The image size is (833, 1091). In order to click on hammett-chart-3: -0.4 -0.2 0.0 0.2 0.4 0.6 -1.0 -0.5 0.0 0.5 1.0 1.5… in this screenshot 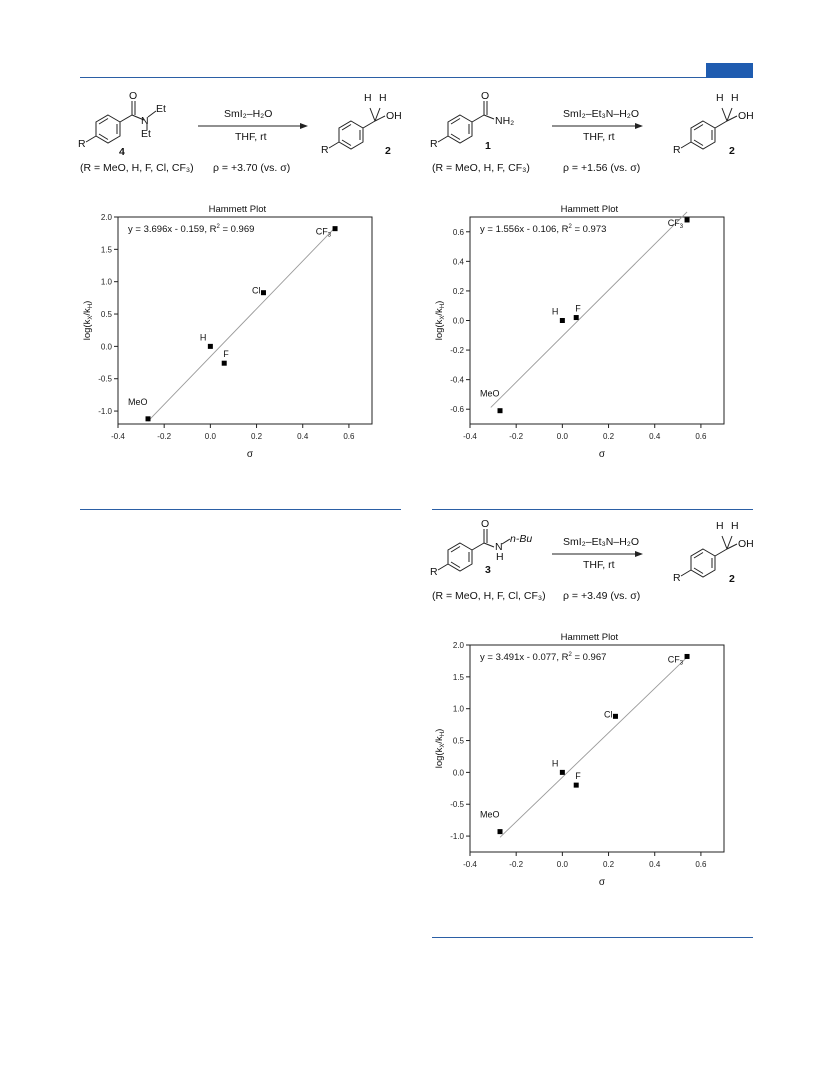, I will do `click(579, 760)`.